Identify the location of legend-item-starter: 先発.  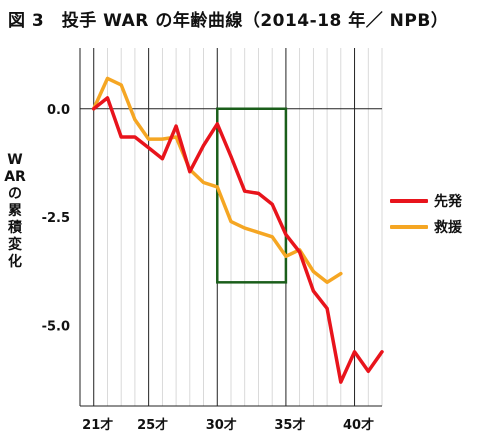
(426, 201).